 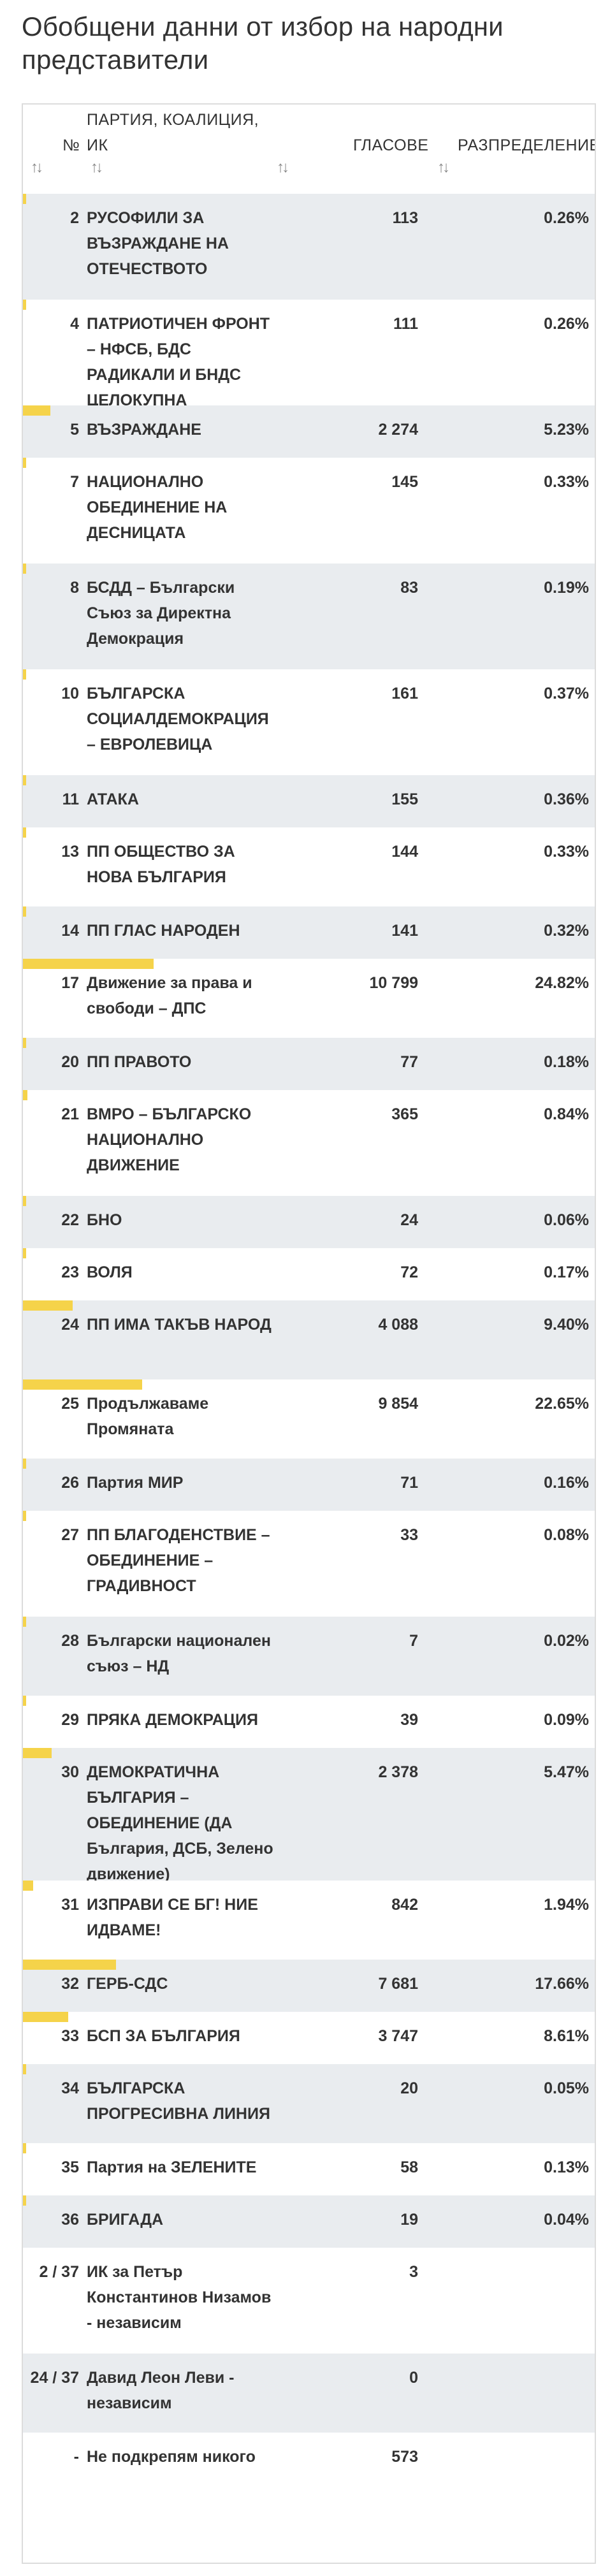 I want to click on vote-share: 0.33%, so click(x=566, y=852).